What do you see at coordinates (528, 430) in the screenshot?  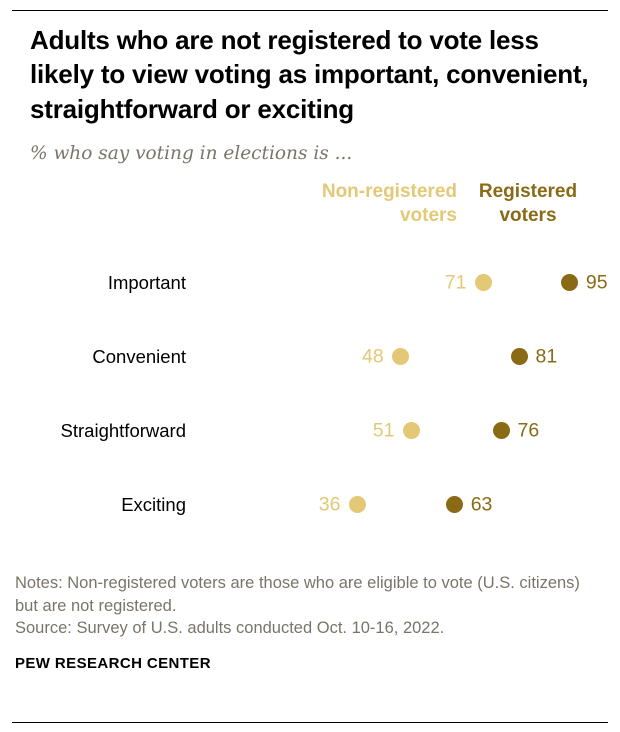 I see `registered-value: 76` at bounding box center [528, 430].